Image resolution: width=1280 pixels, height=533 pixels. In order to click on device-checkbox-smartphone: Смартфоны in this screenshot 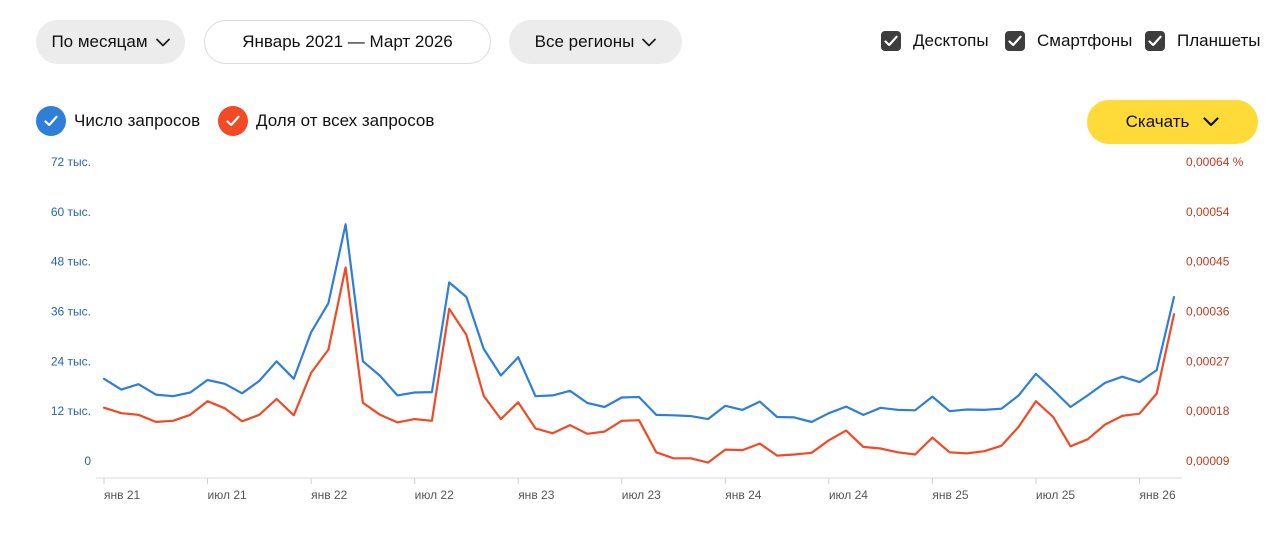, I will do `click(1068, 41)`.